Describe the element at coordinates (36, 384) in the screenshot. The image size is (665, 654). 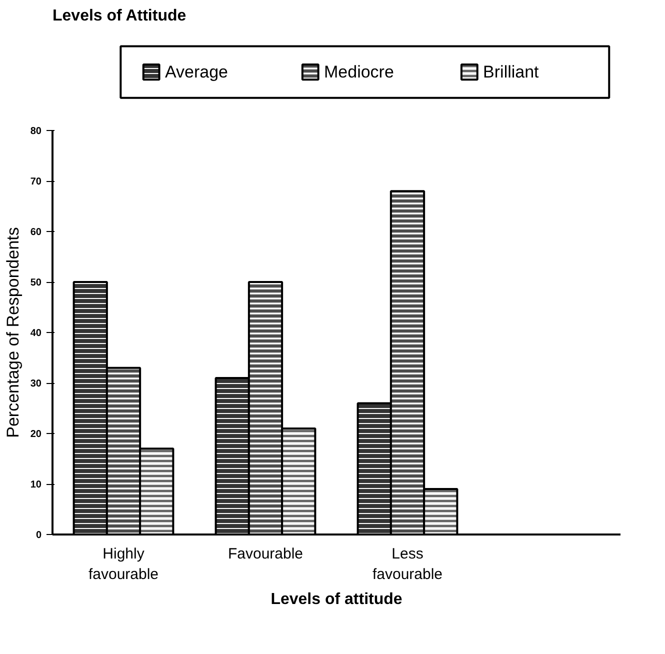
I see `y-tick-label: 30` at that location.